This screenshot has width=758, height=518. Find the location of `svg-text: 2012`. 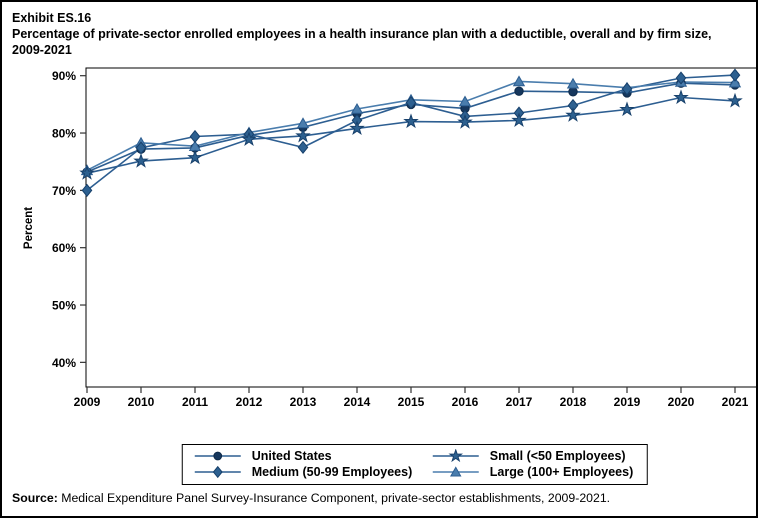

svg-text: 2012 is located at coordinates (249, 402).